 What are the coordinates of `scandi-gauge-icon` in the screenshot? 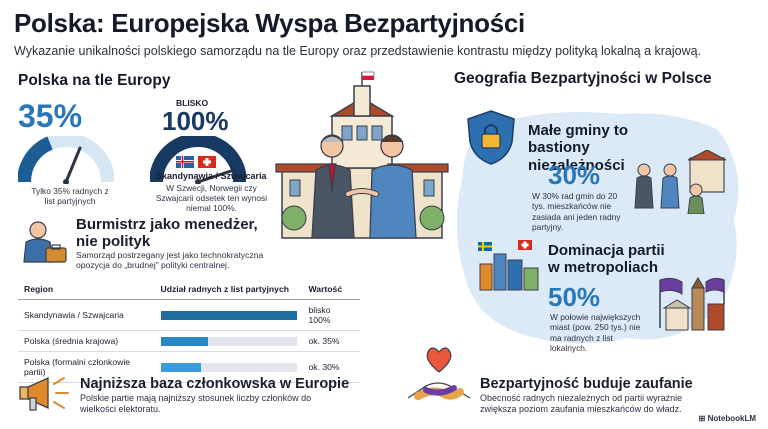 It's located at (198, 160).